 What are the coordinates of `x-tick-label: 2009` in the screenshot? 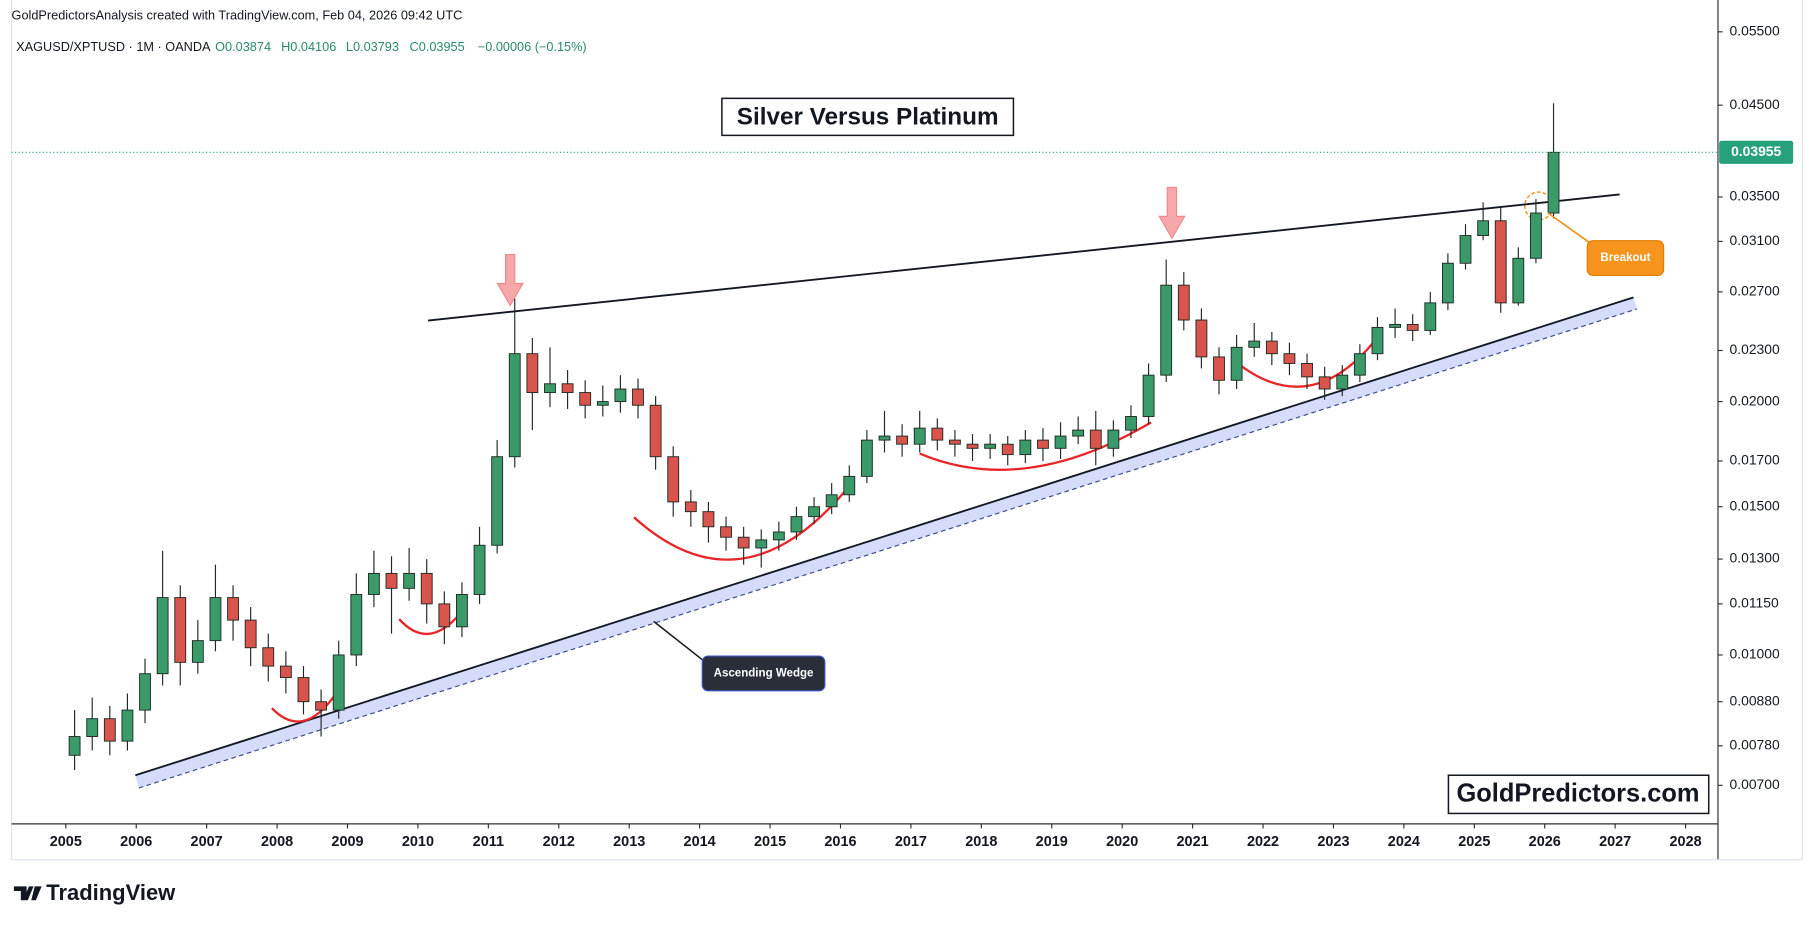 It's located at (347, 842).